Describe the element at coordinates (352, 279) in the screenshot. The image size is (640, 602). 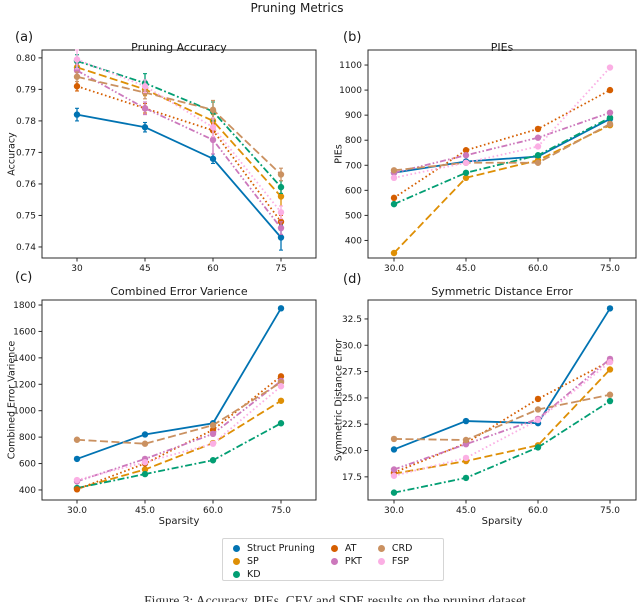
I see `panel-label-d: (d)` at that location.